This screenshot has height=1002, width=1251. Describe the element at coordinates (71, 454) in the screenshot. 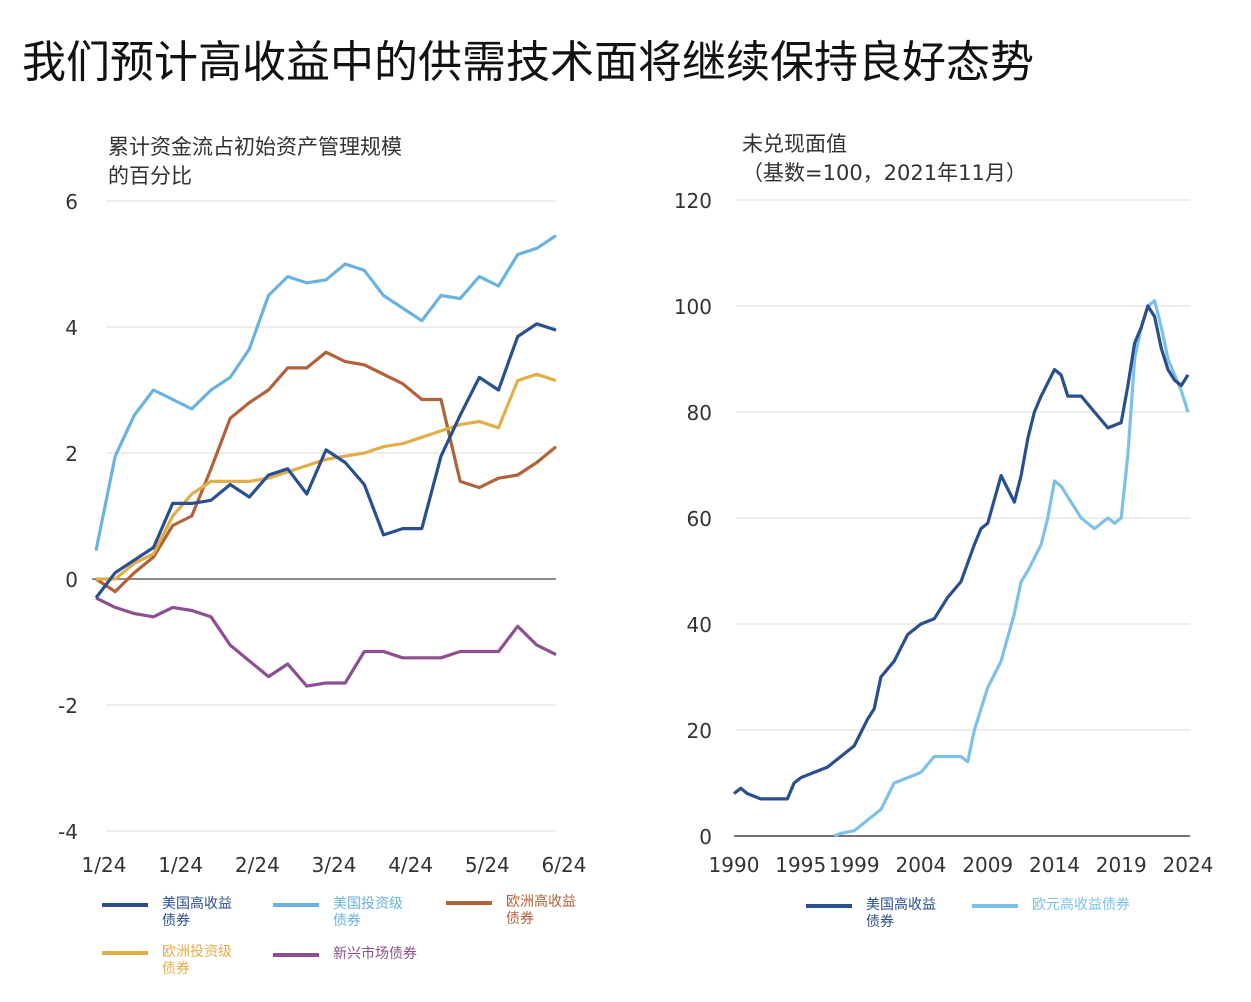

I see `left-y-tick-label: 2` at that location.